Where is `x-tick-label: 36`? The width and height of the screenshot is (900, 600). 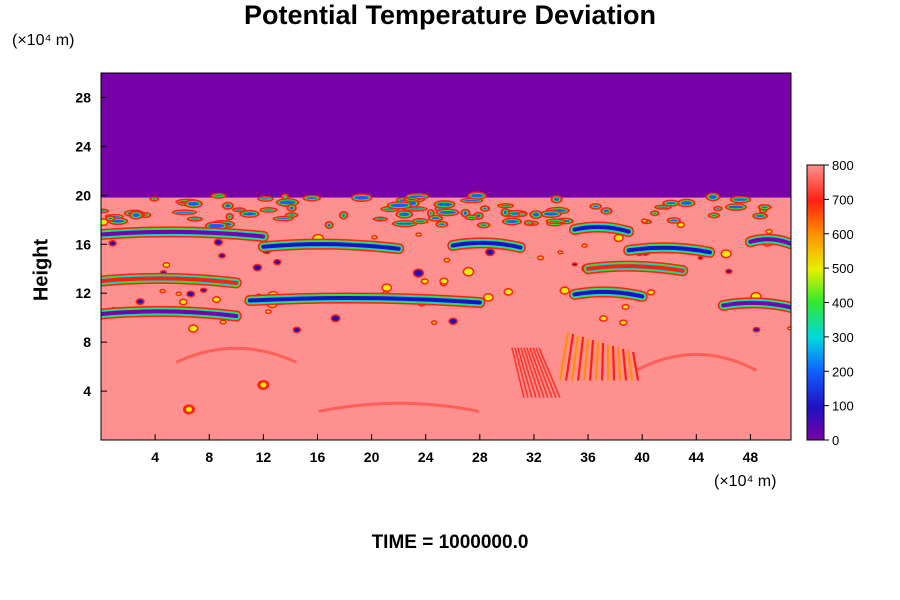 x-tick-label: 36 is located at coordinates (588, 457).